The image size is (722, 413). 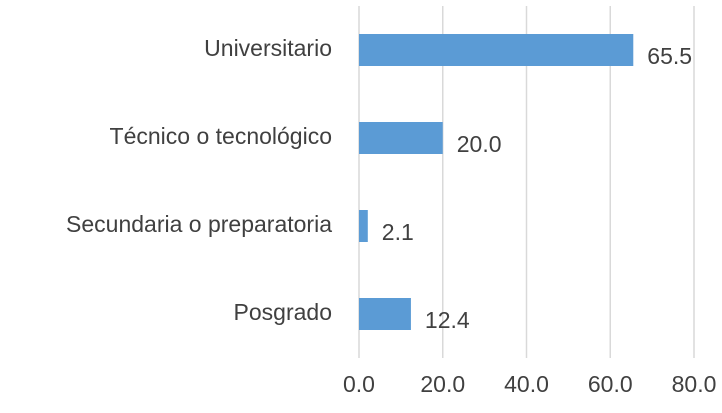 I want to click on y-tick-label: Universitario, so click(x=268, y=48).